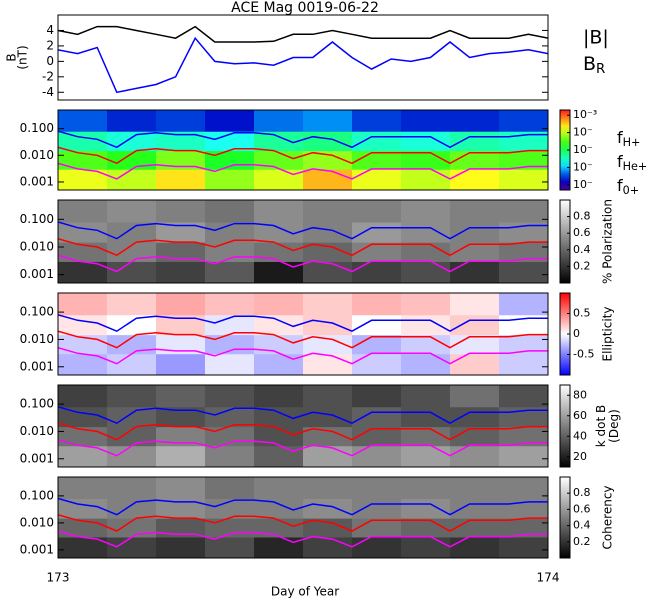  Describe the element at coordinates (582, 525) in the screenshot. I see `colorbar-tick-label: 0.4` at that location.